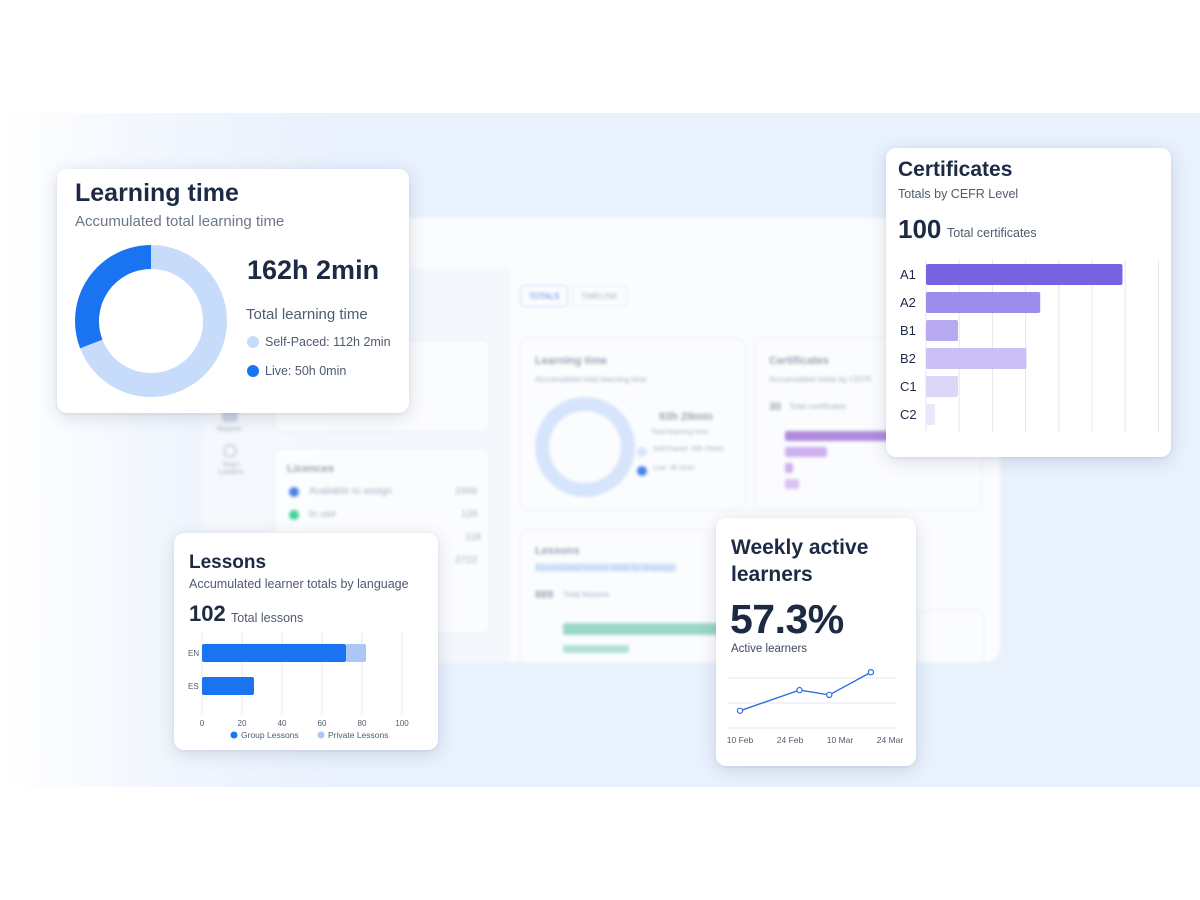 The height and width of the screenshot is (900, 1200). Describe the element at coordinates (193, 653) in the screenshot. I see `category-label: EN` at that location.